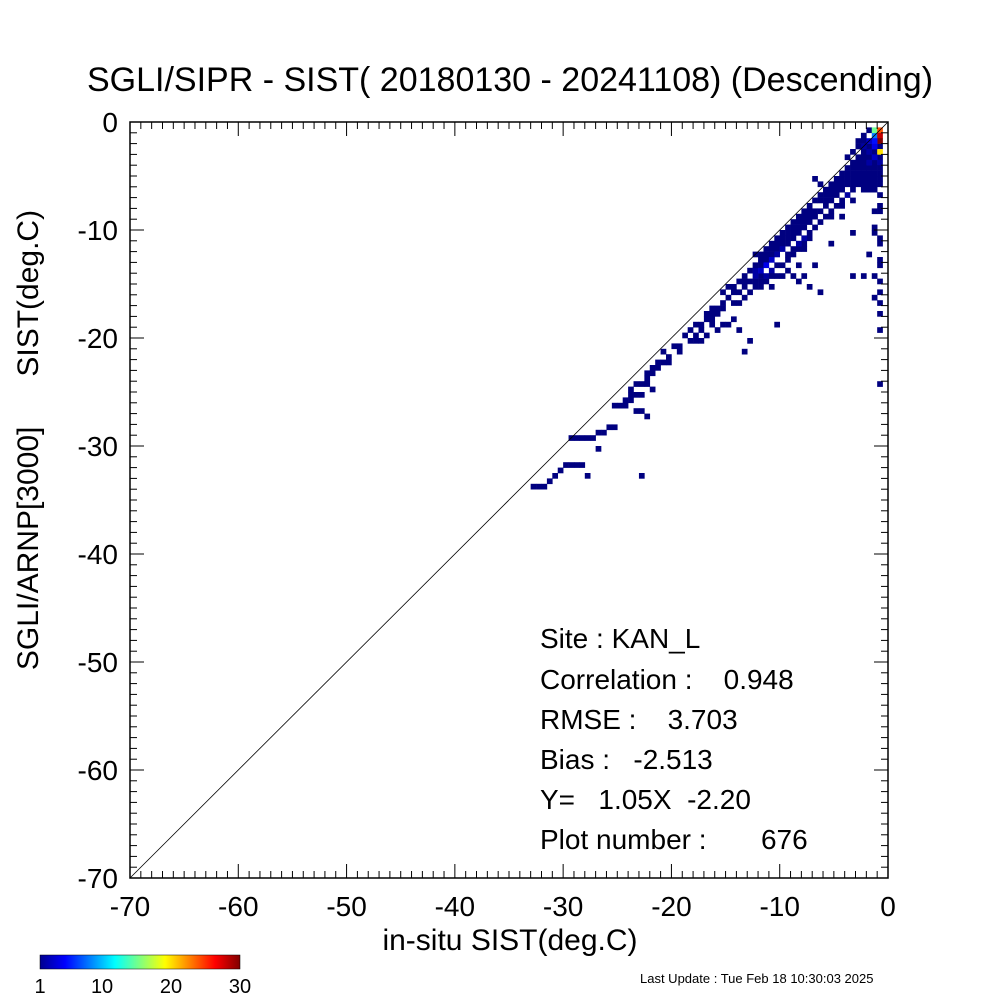 This screenshot has height=1000, width=1000. I want to click on y-tick-label: -70, so click(98, 878).